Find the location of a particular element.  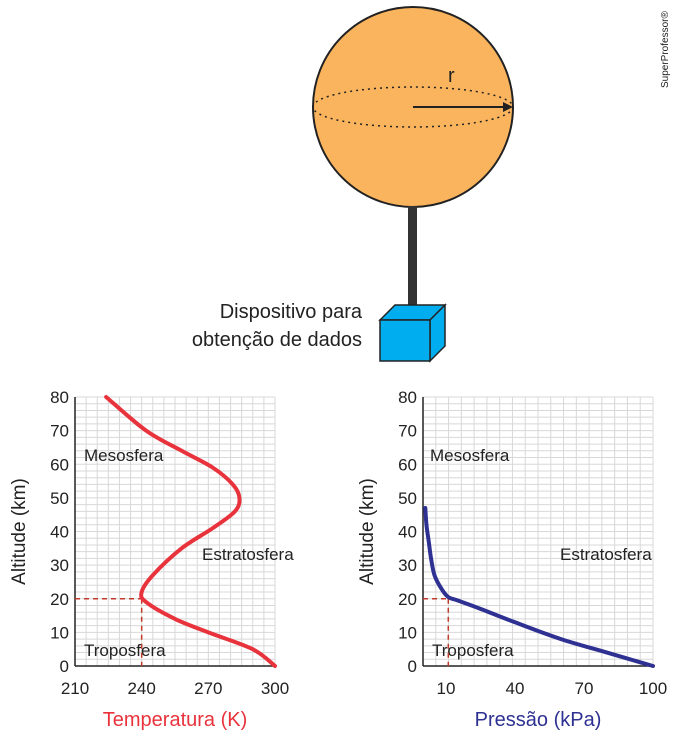

radius-arrowhead is located at coordinates (508, 107).